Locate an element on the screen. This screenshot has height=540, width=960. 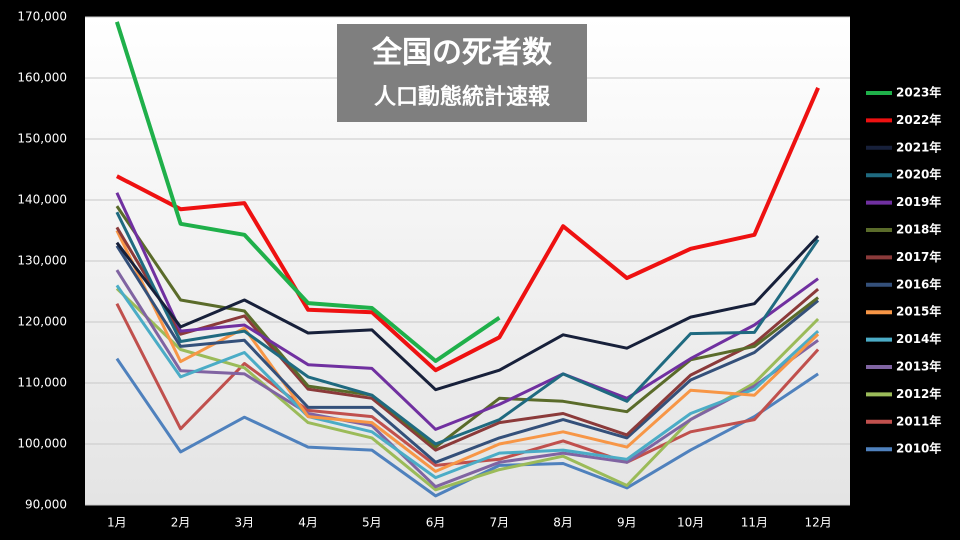
x-tick-label: 5月 is located at coordinates (372, 523).